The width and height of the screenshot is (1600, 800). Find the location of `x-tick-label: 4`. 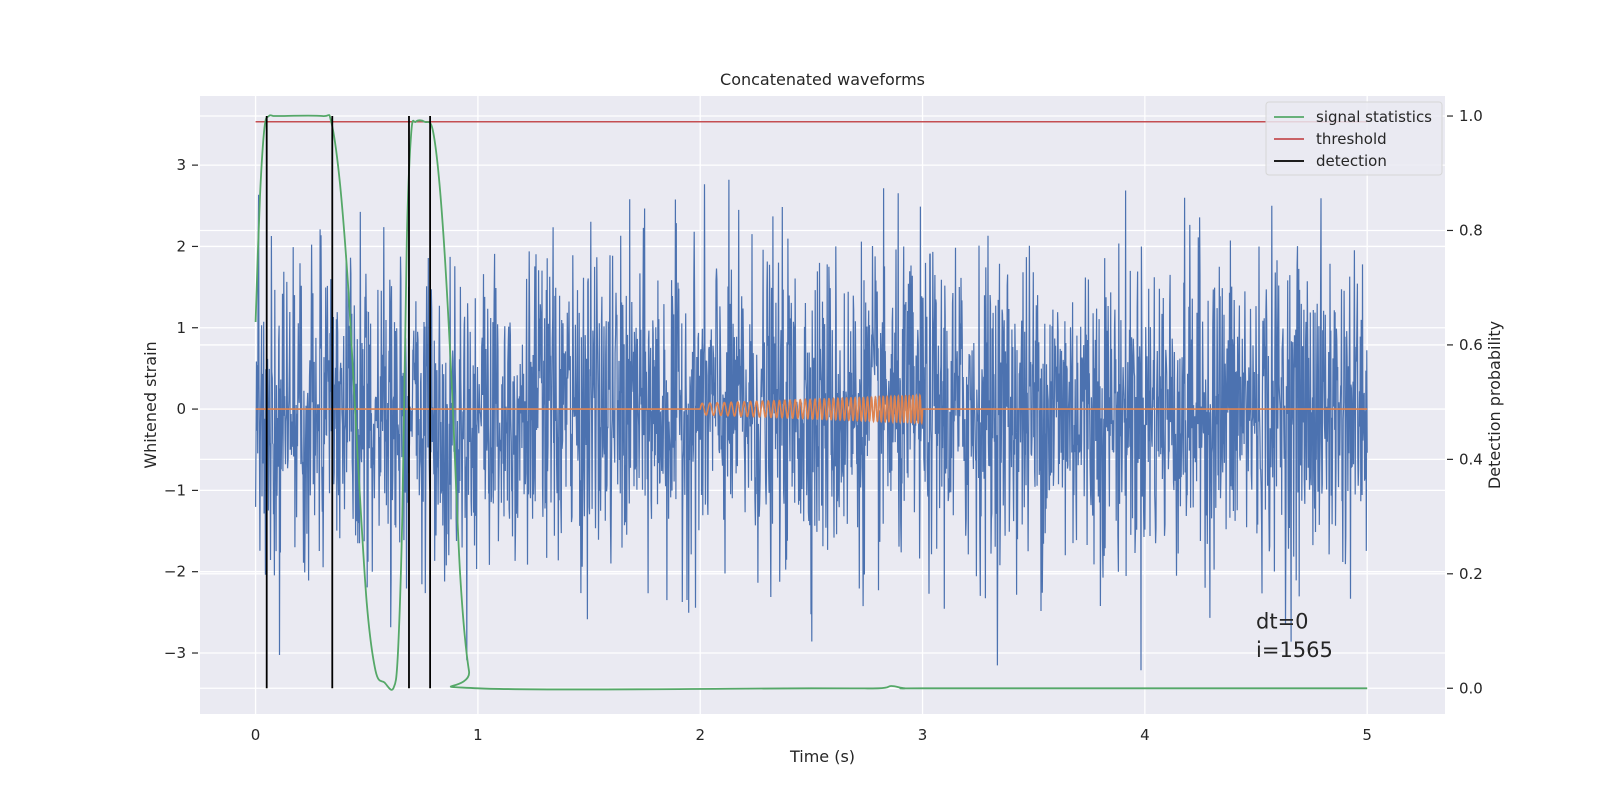

x-tick-label: 4 is located at coordinates (1145, 735).